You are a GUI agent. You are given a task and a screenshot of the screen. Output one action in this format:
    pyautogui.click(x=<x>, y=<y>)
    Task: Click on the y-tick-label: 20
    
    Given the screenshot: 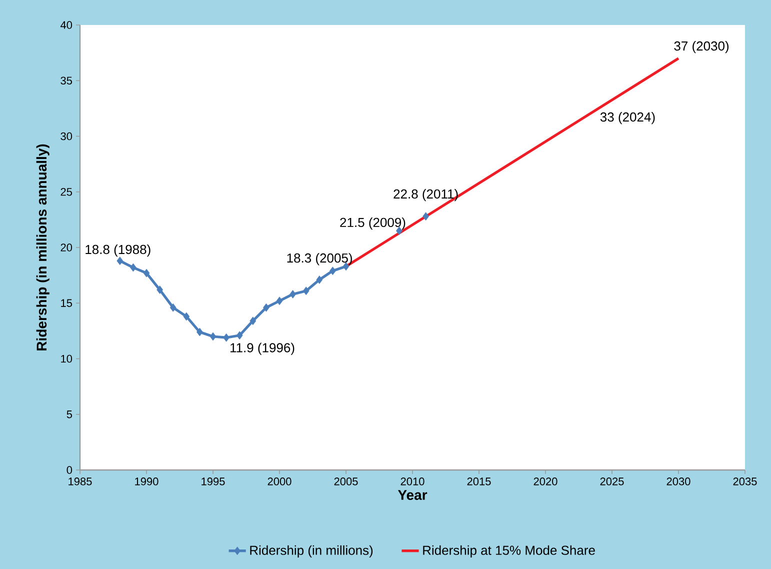 What is the action you would take?
    pyautogui.click(x=66, y=248)
    